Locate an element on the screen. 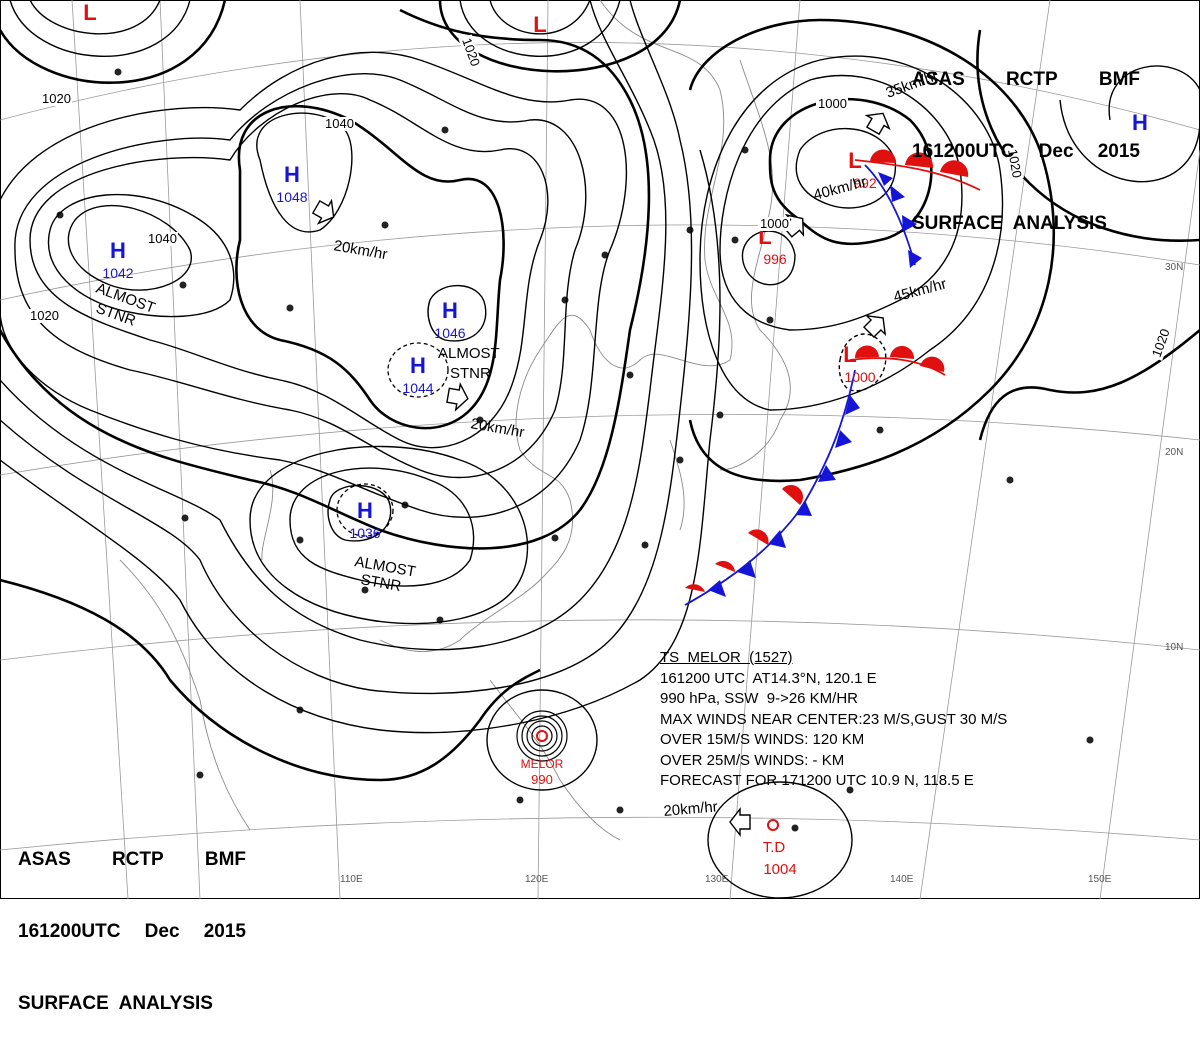 The width and height of the screenshot is (1200, 1040). high-center-pressure: 1046 is located at coordinates (449, 333).